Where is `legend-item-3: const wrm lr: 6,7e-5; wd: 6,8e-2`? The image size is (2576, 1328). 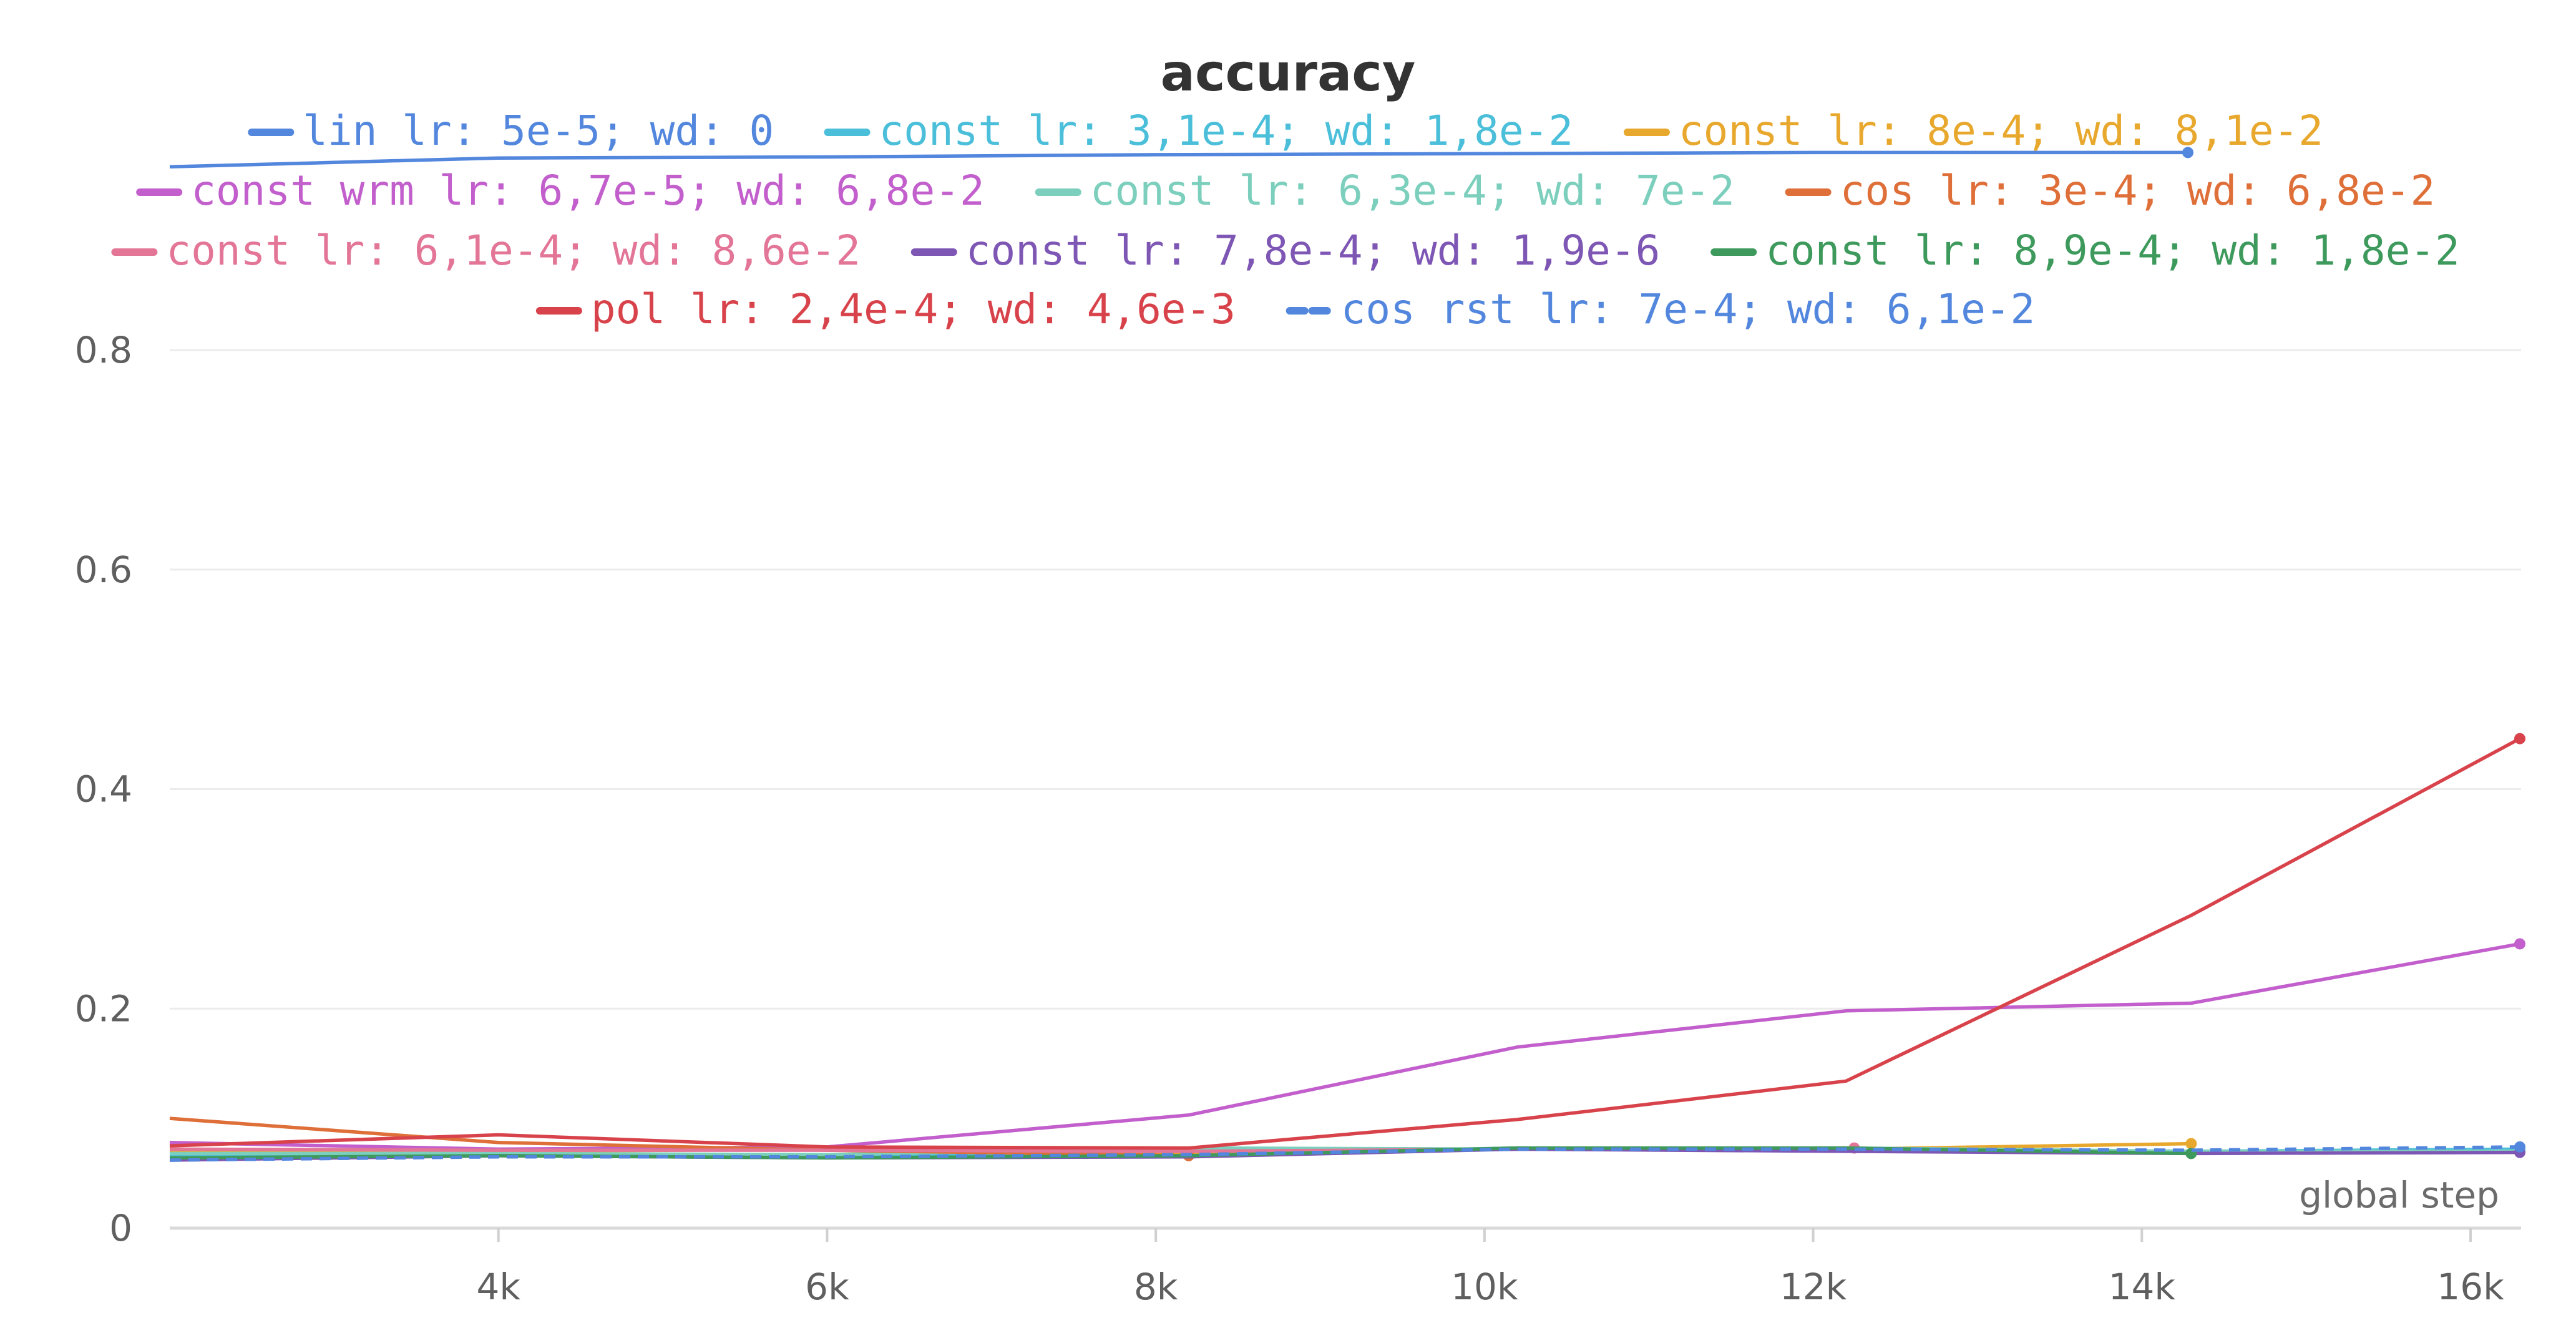 legend-item-3: const wrm lr: 6,7e-5; wd: 6,8e-2 is located at coordinates (560, 191).